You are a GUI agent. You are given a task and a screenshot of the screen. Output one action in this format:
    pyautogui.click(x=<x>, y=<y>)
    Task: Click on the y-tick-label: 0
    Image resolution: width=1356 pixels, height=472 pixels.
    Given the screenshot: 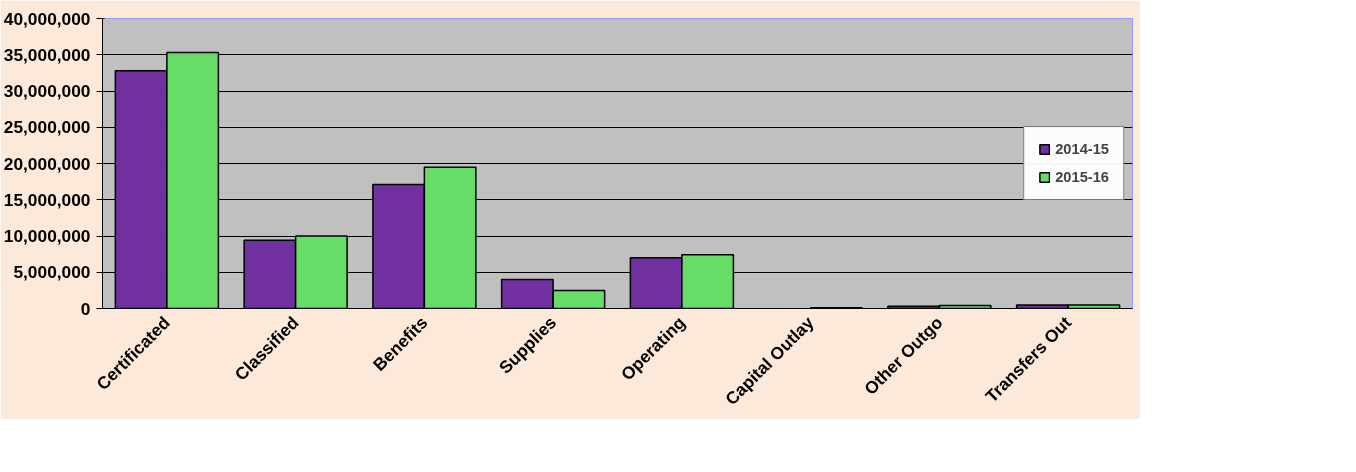 What is the action you would take?
    pyautogui.click(x=85, y=308)
    